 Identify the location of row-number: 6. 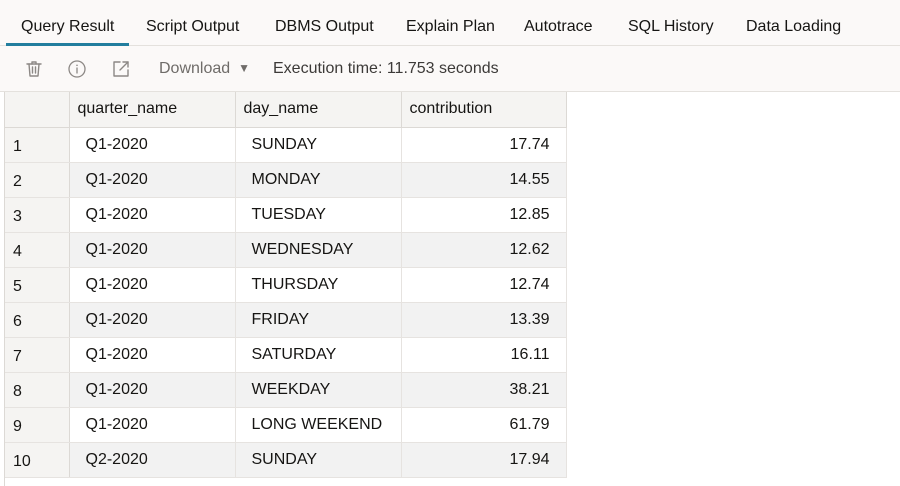
(37, 320).